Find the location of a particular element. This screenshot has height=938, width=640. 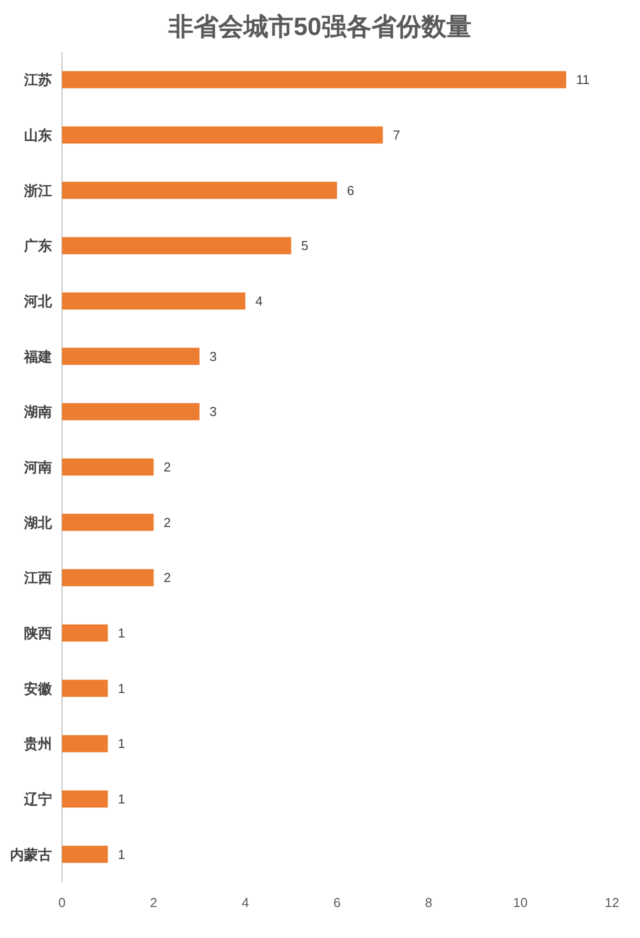

data-label: 6 is located at coordinates (350, 190).